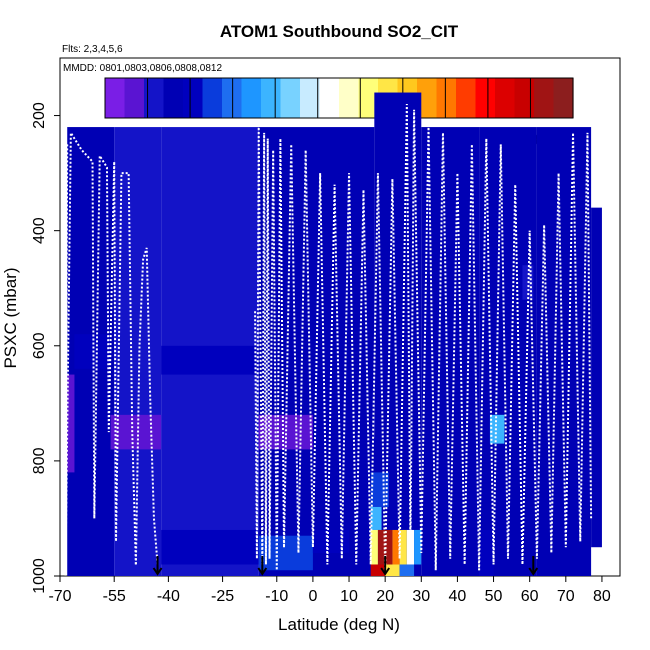  What do you see at coordinates (345, 566) in the screenshot?
I see `bottom-arrows` at bounding box center [345, 566].